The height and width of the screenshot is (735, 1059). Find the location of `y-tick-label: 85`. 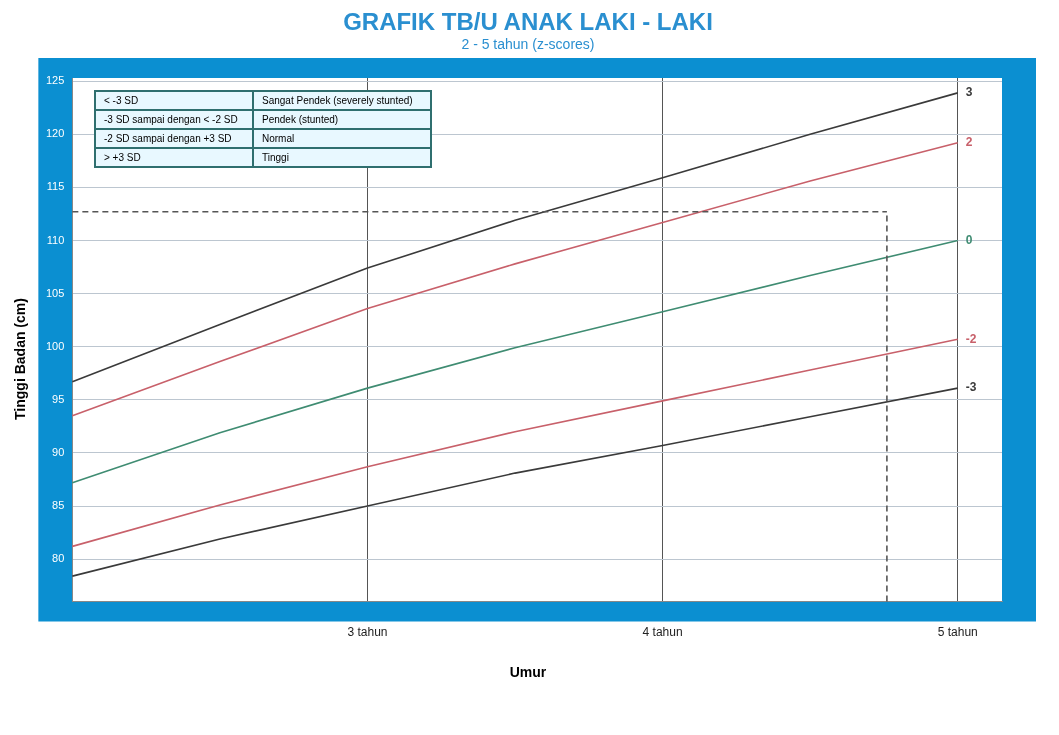

y-tick-label: 85 is located at coordinates (58, 505).